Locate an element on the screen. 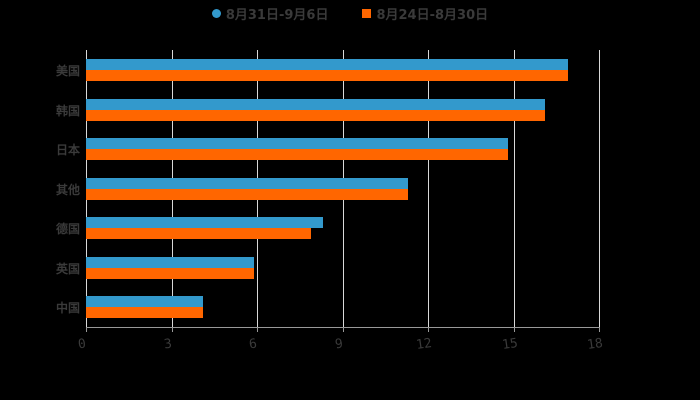  x-axis-tick-label: 15 is located at coordinates (509, 344).